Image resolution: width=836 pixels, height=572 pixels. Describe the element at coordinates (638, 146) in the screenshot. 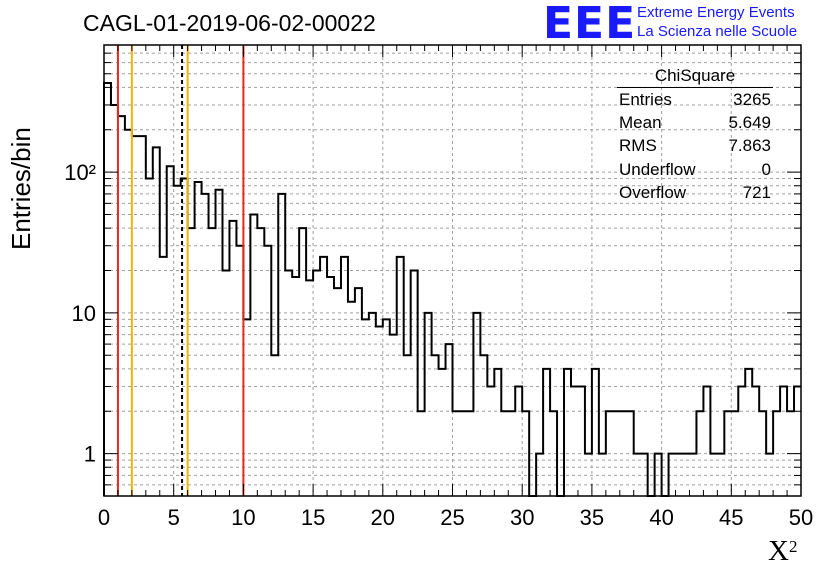

I see `stats-label: RMS` at that location.